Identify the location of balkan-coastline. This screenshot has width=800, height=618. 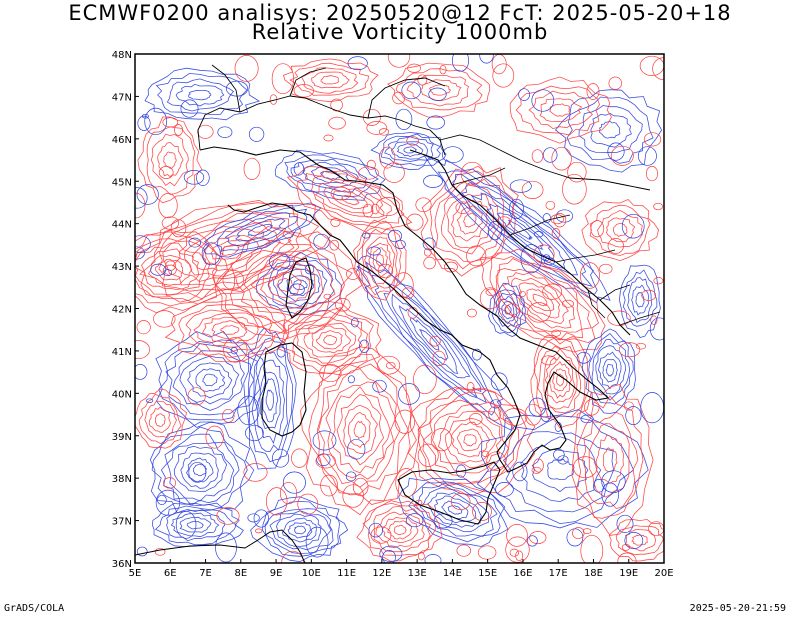
(520, 242).